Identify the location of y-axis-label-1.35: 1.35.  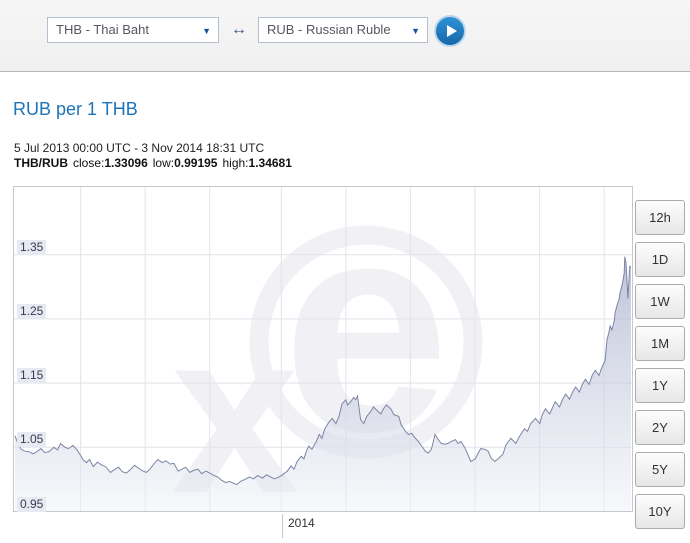
(32, 247).